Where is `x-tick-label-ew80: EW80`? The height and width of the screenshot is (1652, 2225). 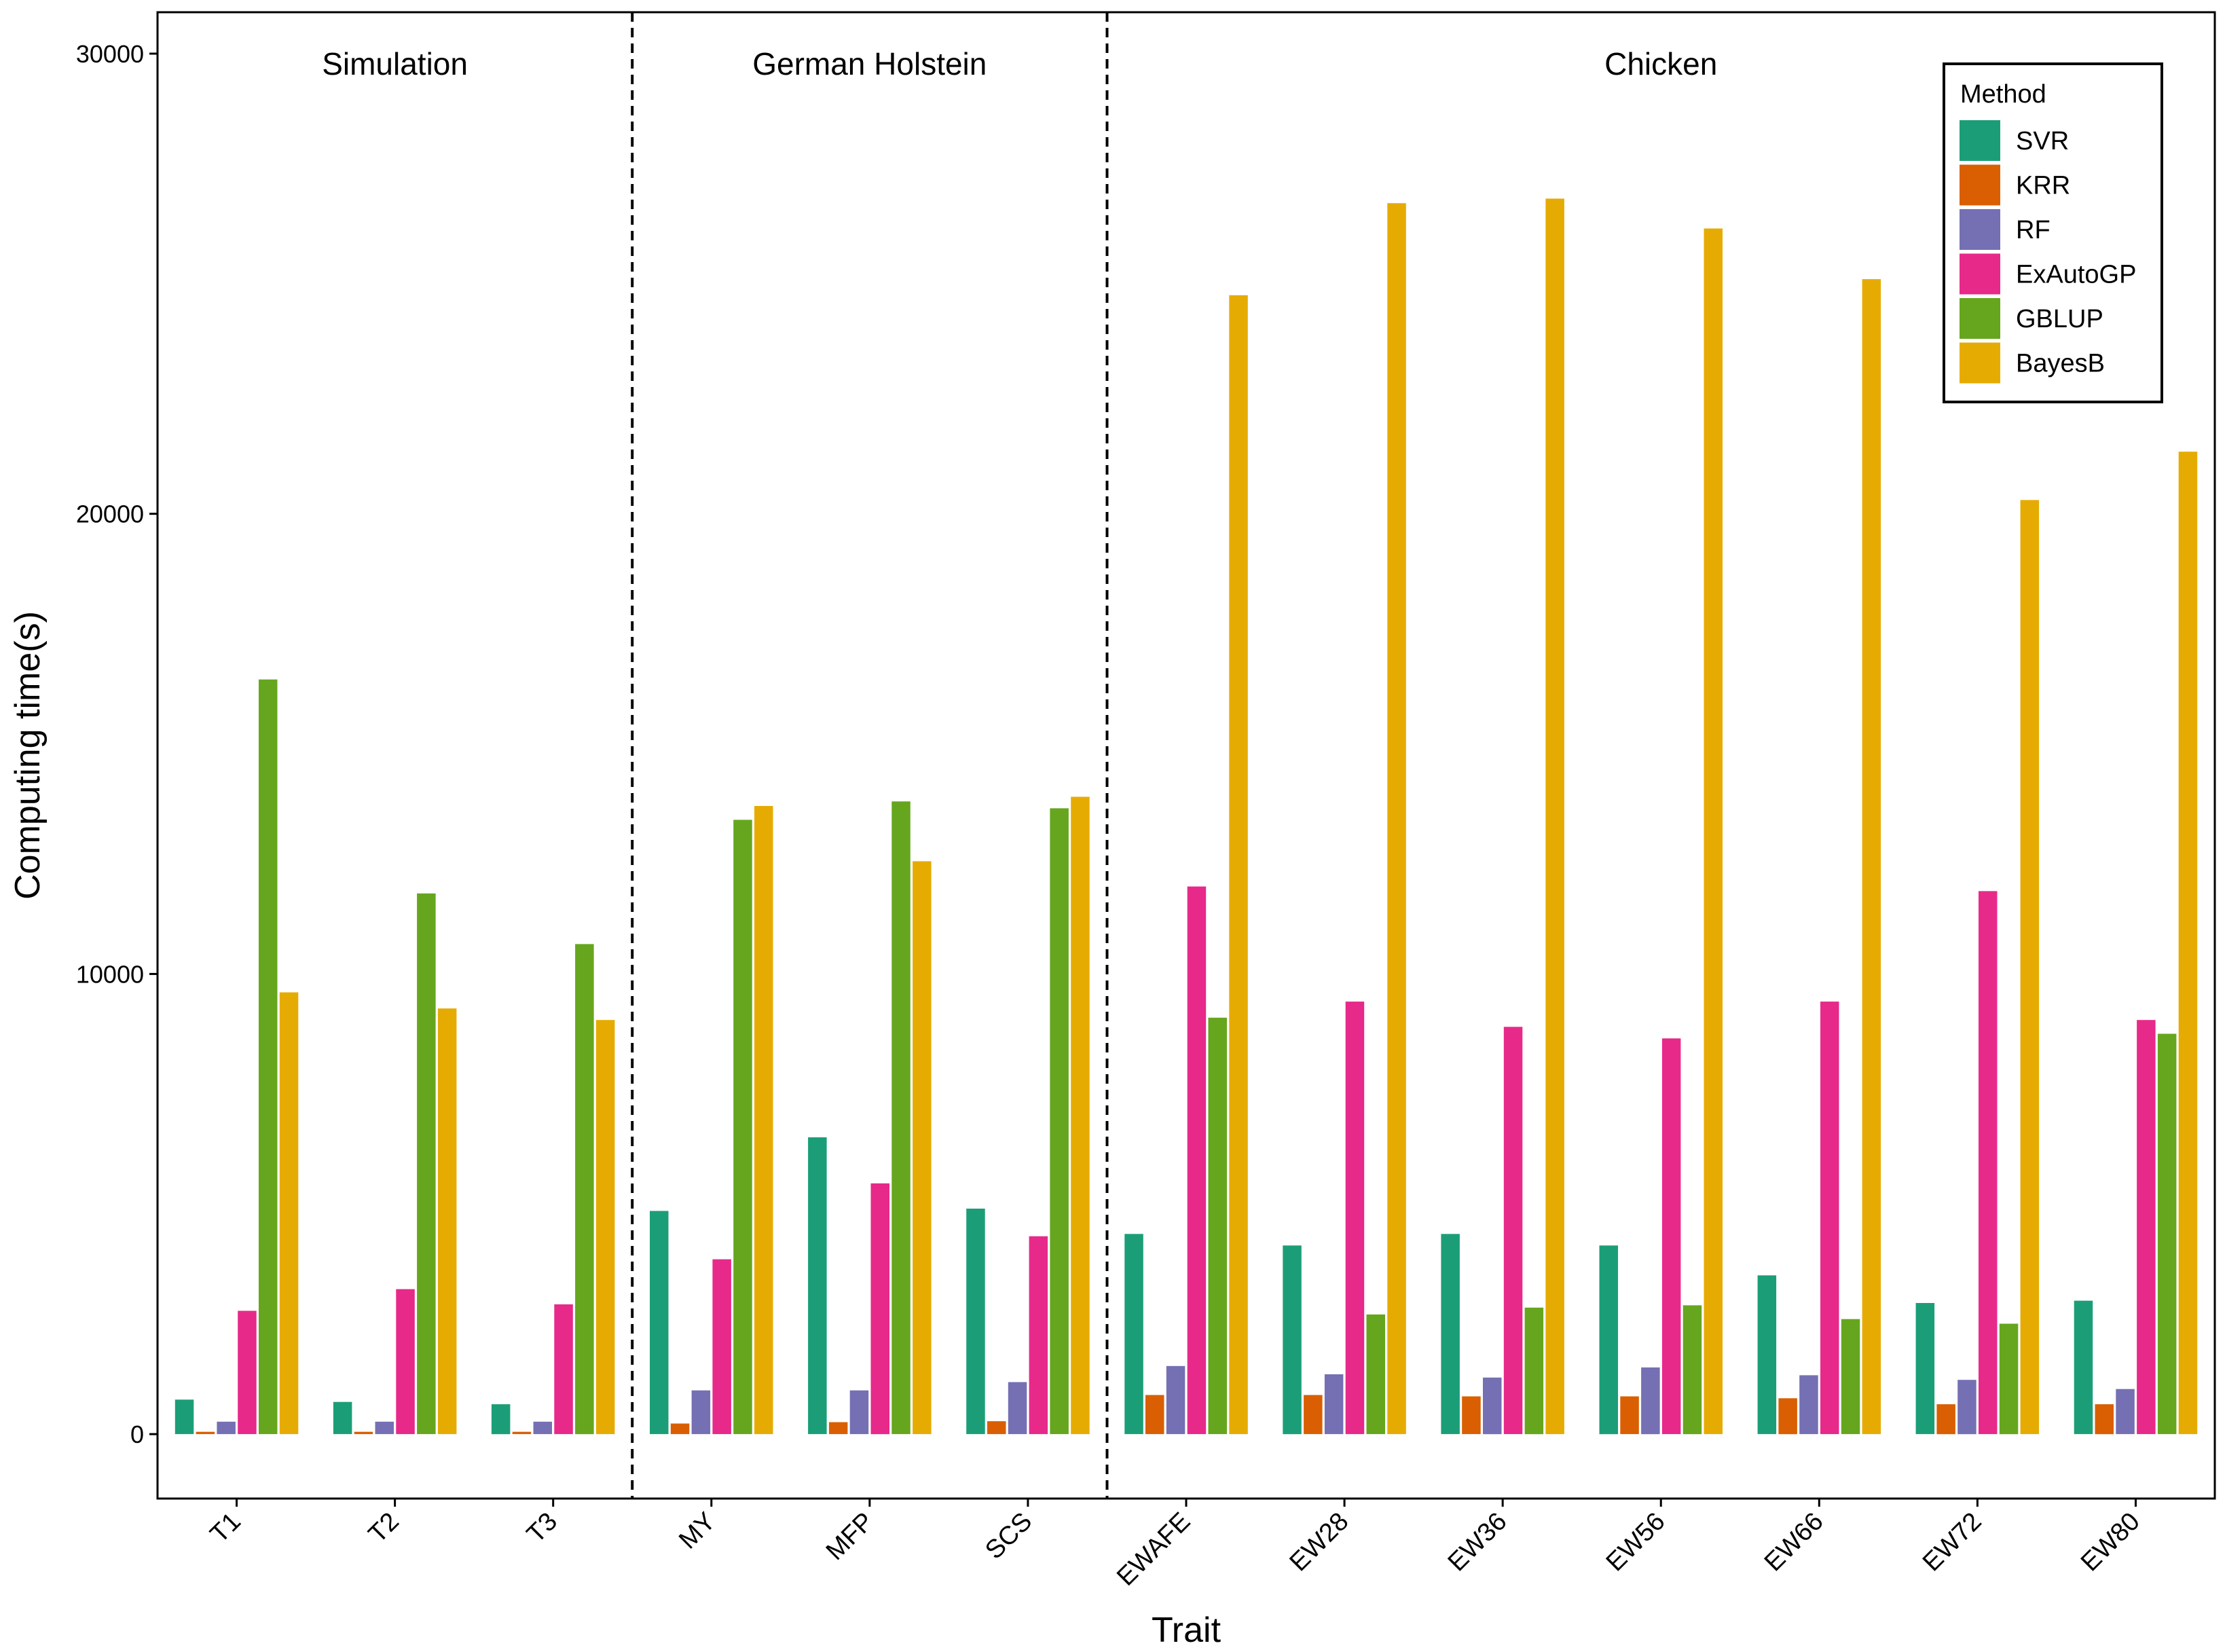
x-tick-label-ew80: EW80 is located at coordinates (2111, 1542).